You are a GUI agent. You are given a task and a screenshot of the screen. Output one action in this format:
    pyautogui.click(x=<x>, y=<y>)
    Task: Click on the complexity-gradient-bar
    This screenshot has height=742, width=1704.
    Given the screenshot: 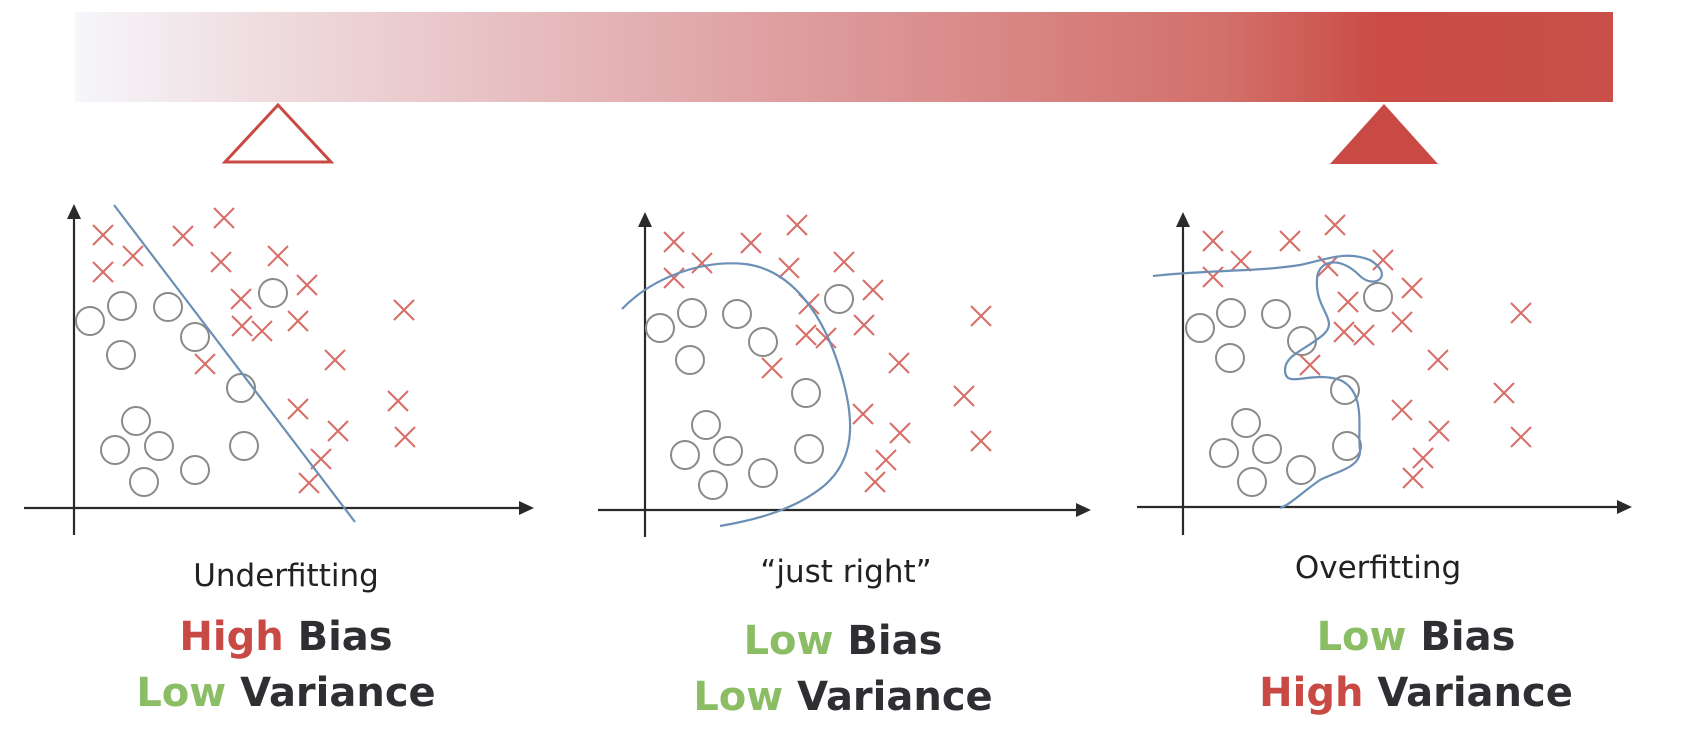 What is the action you would take?
    pyautogui.click(x=844, y=57)
    